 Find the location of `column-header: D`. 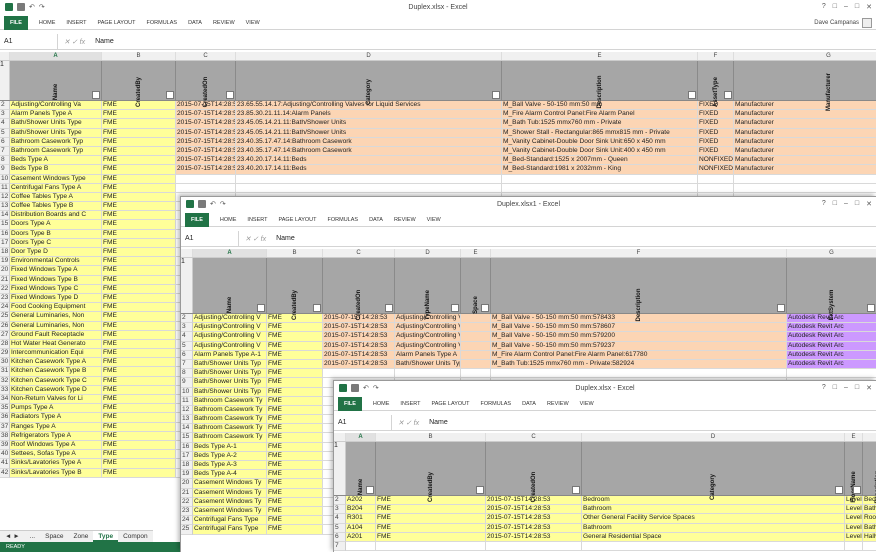

column-header: D is located at coordinates (428, 253).